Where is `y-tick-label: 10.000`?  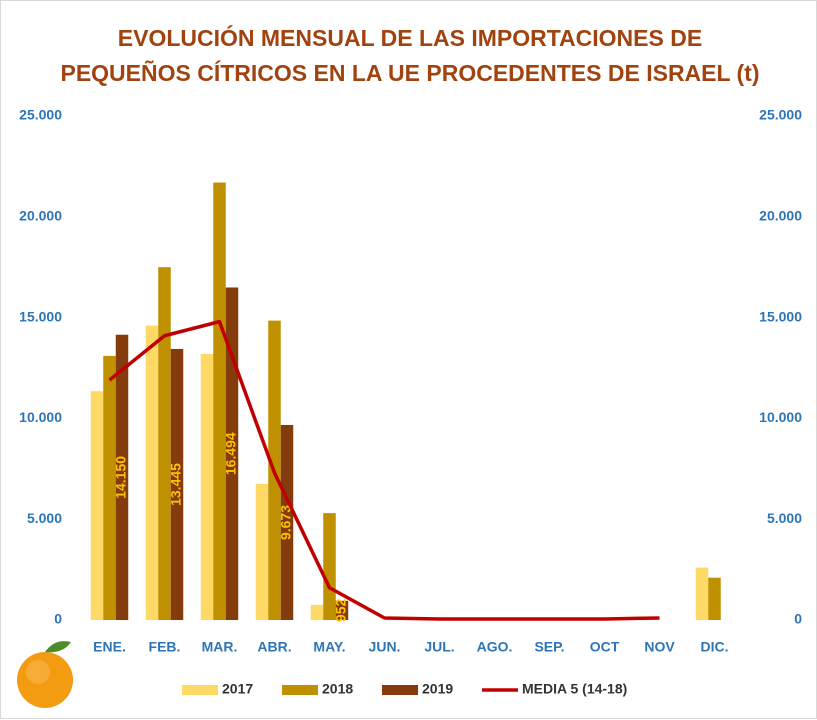
y-tick-label: 10.000 is located at coordinates (40, 417).